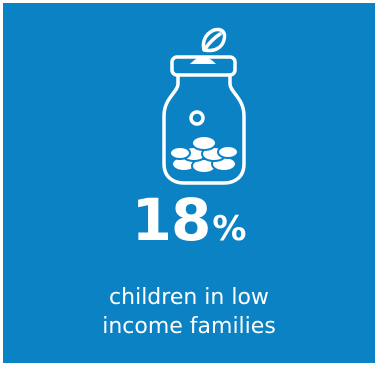 This screenshot has width=378, height=366. Describe the element at coordinates (229, 229) in the screenshot. I see `stat-unit: %` at that location.